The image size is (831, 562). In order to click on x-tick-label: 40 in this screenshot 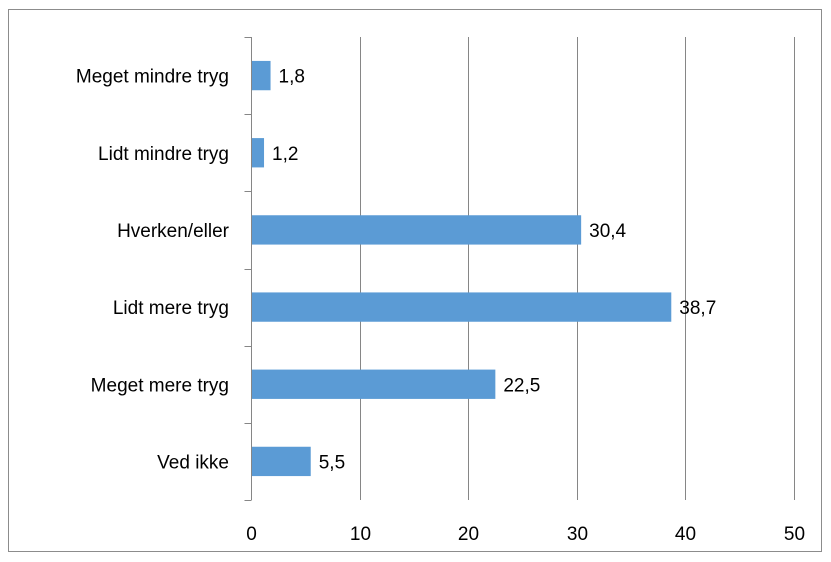, I will do `click(685, 534)`.